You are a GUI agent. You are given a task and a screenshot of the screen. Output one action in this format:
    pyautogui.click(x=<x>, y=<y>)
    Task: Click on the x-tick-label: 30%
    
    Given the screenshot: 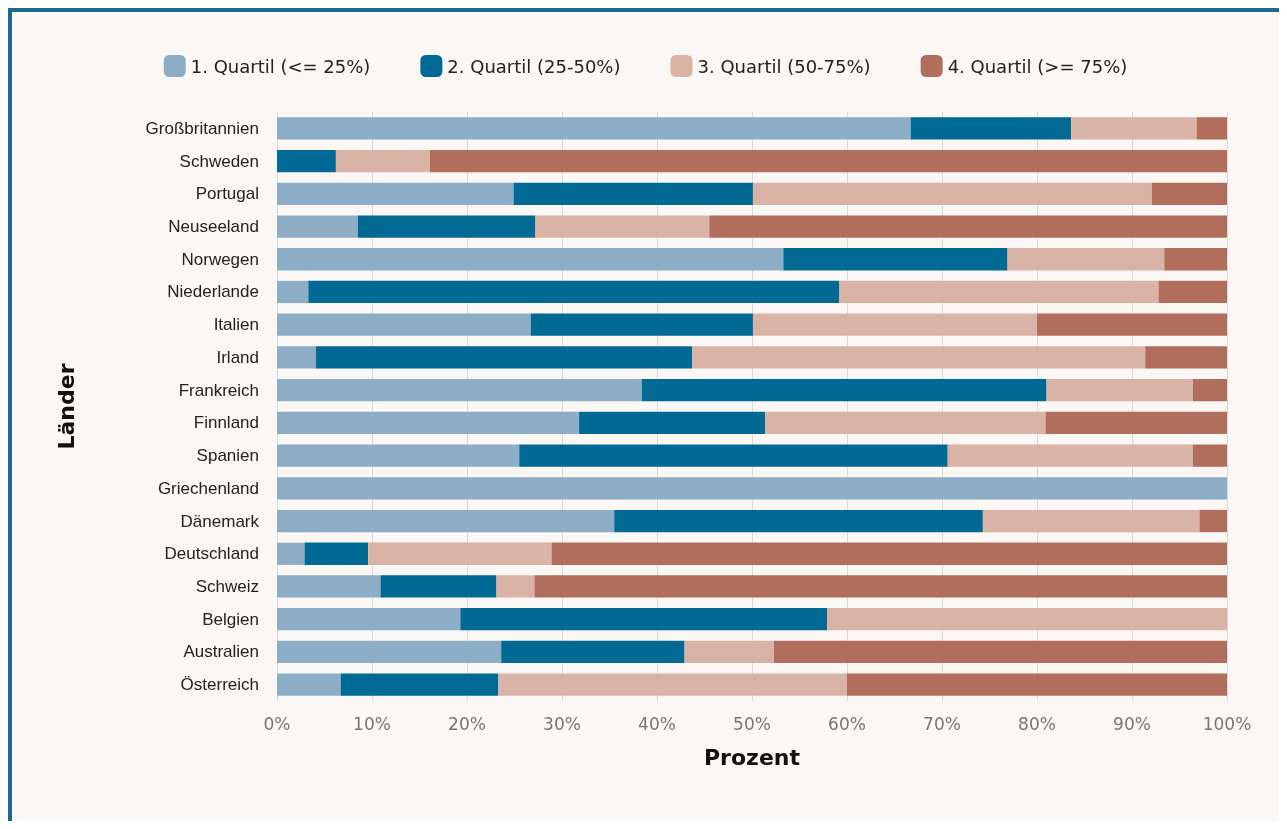 What is the action you would take?
    pyautogui.click(x=562, y=723)
    